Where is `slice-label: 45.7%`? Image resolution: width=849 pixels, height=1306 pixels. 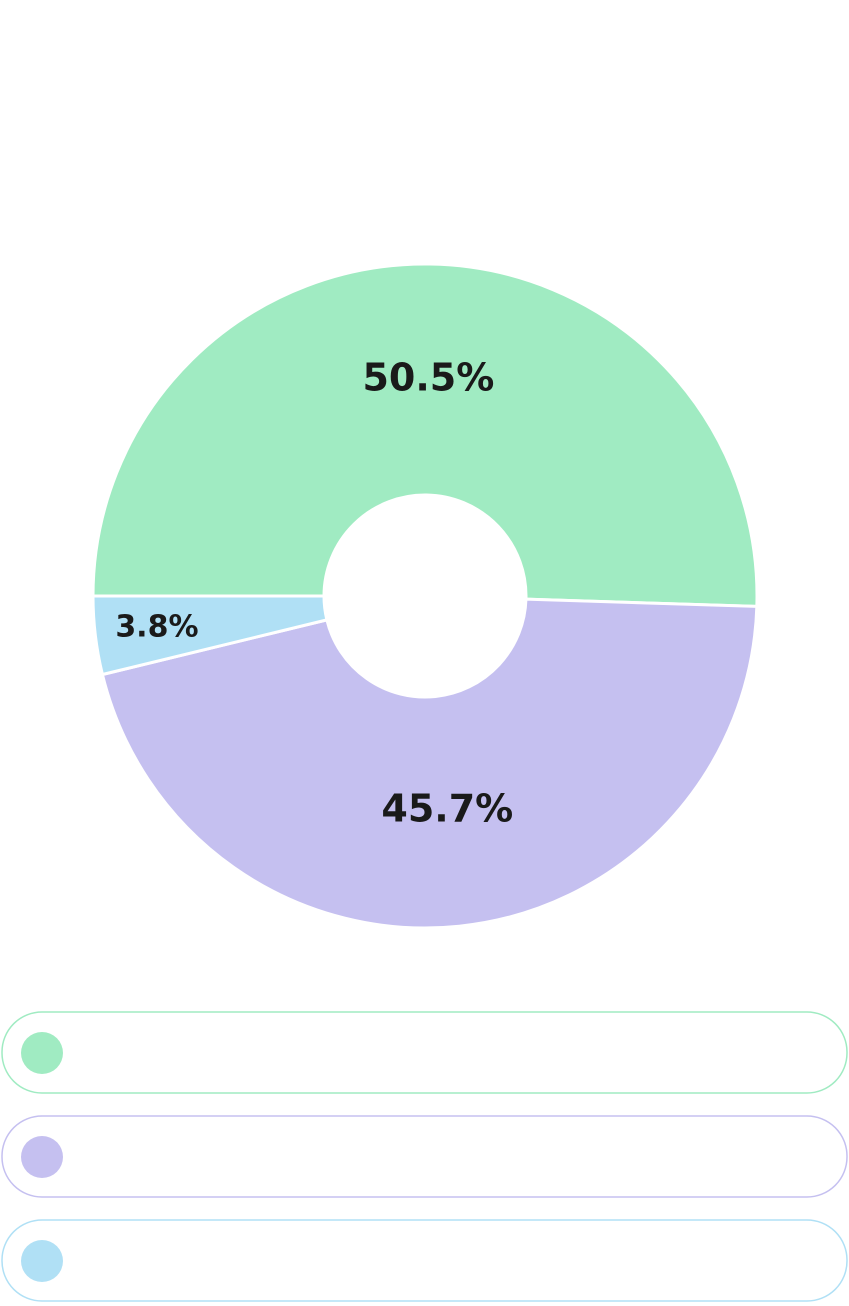
slice-label: 45.7% is located at coordinates (447, 808).